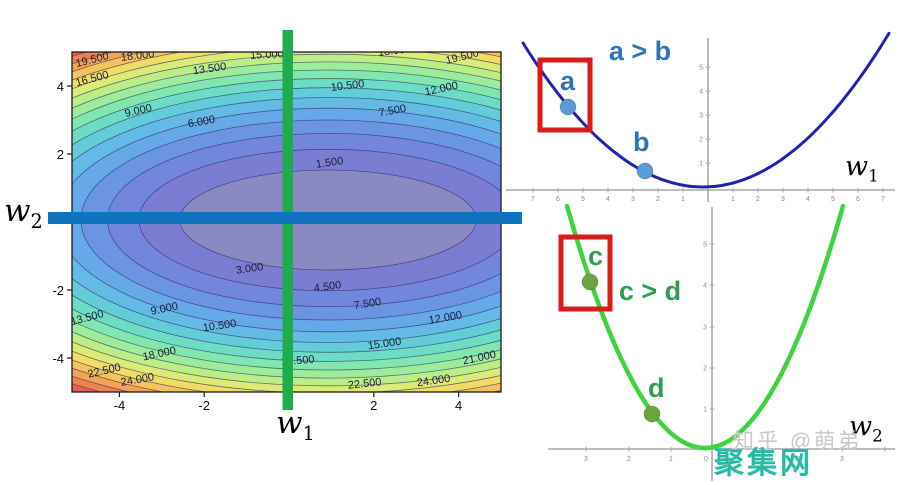  I want to click on point-c, so click(590, 282).